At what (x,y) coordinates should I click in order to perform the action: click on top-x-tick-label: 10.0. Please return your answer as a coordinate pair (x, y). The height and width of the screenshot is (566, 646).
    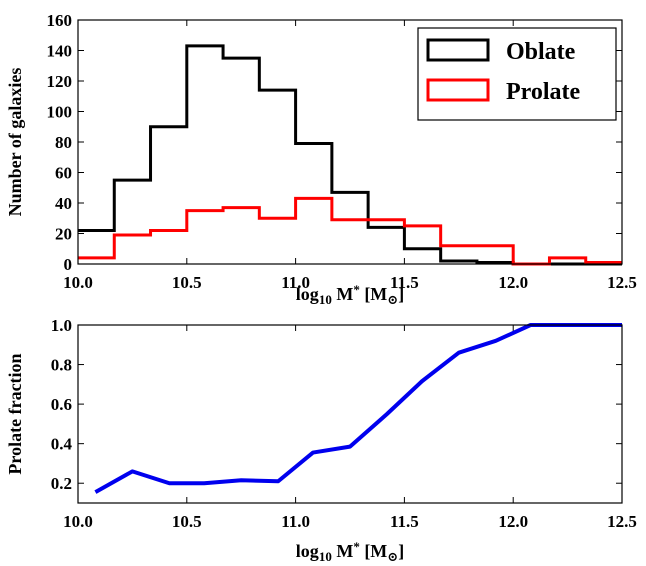
    Looking at the image, I should click on (78, 282).